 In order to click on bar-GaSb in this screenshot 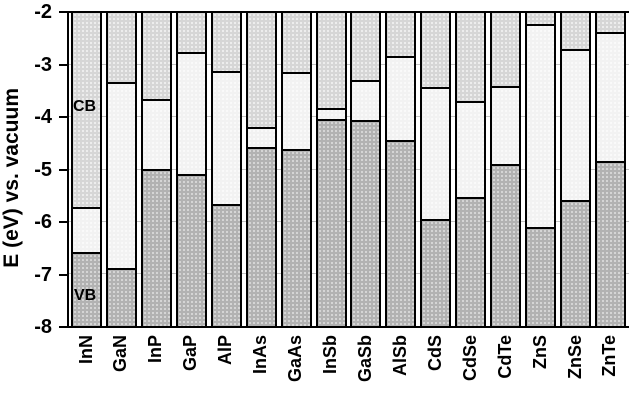, I will do `click(365, 169)`.